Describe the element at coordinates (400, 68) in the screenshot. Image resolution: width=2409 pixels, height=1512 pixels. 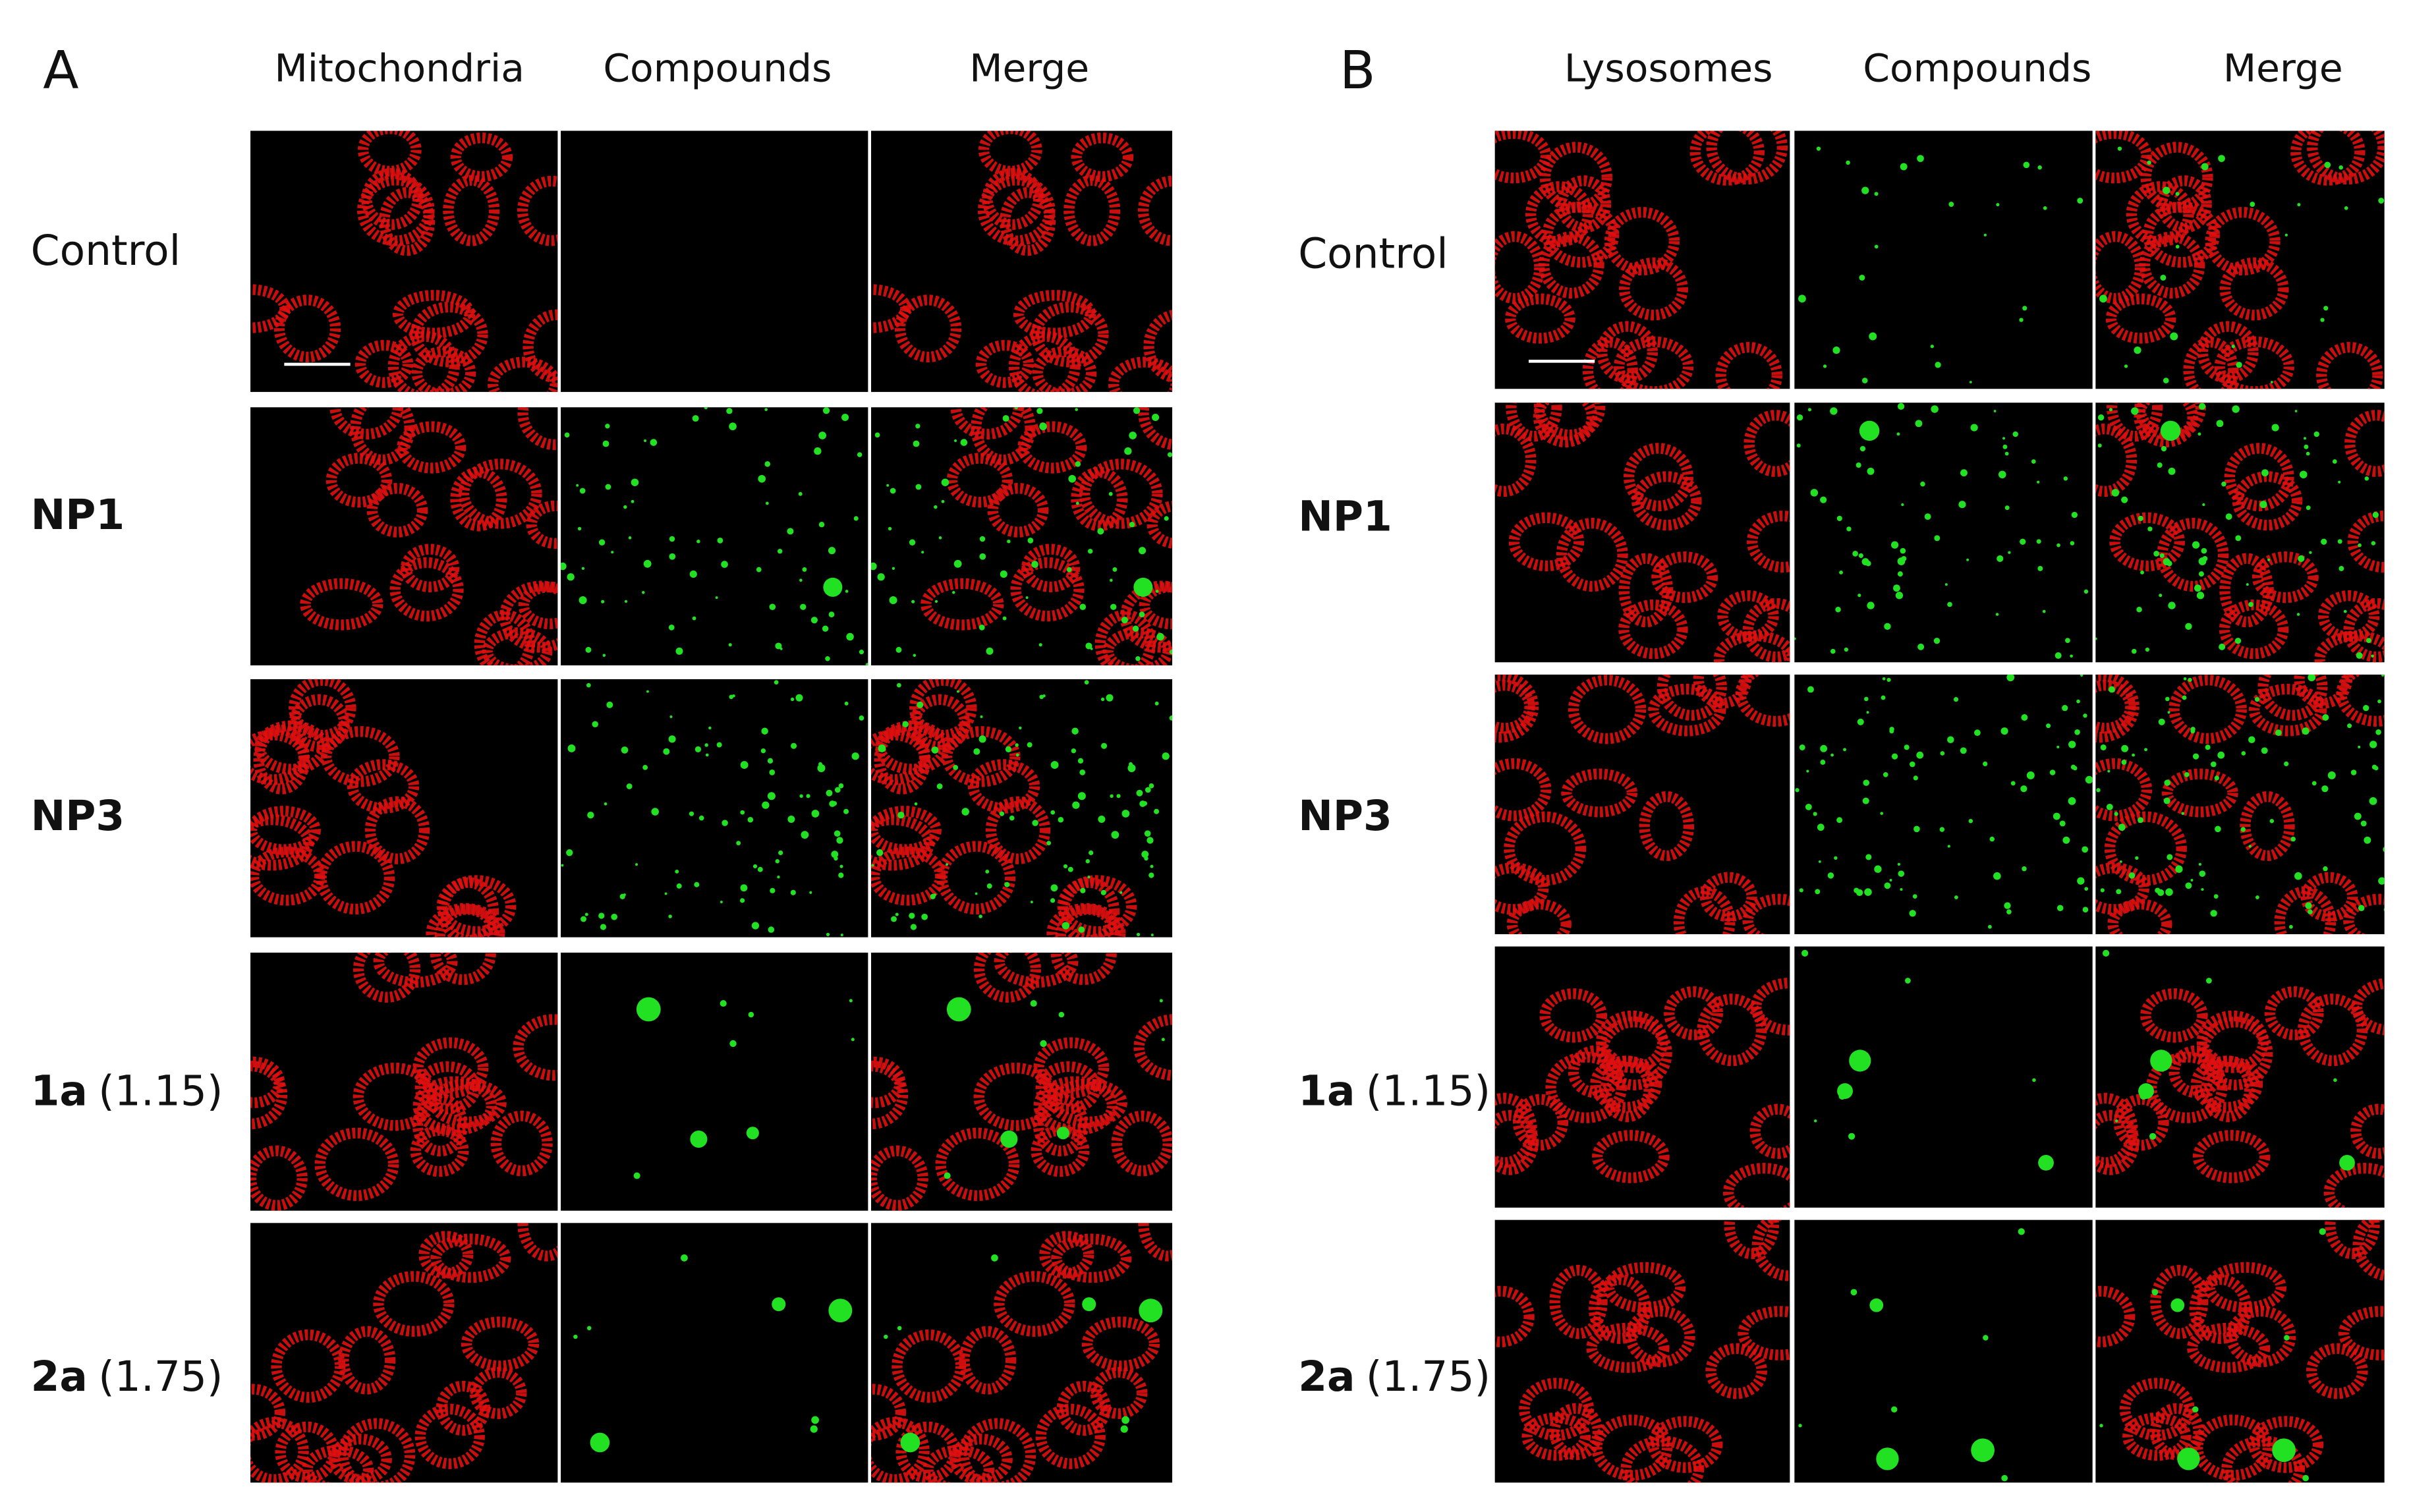
I see `column-header: Mitochondria` at that location.